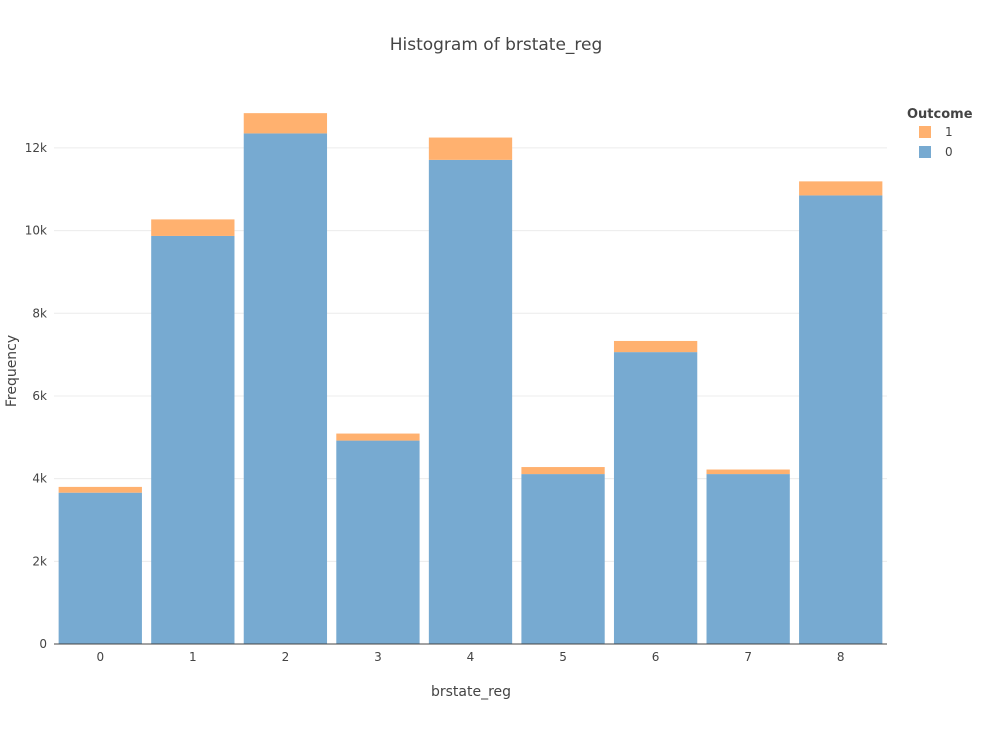 The width and height of the screenshot is (992, 748). I want to click on chart-title: Histogram of brstate_reg, so click(496, 45).